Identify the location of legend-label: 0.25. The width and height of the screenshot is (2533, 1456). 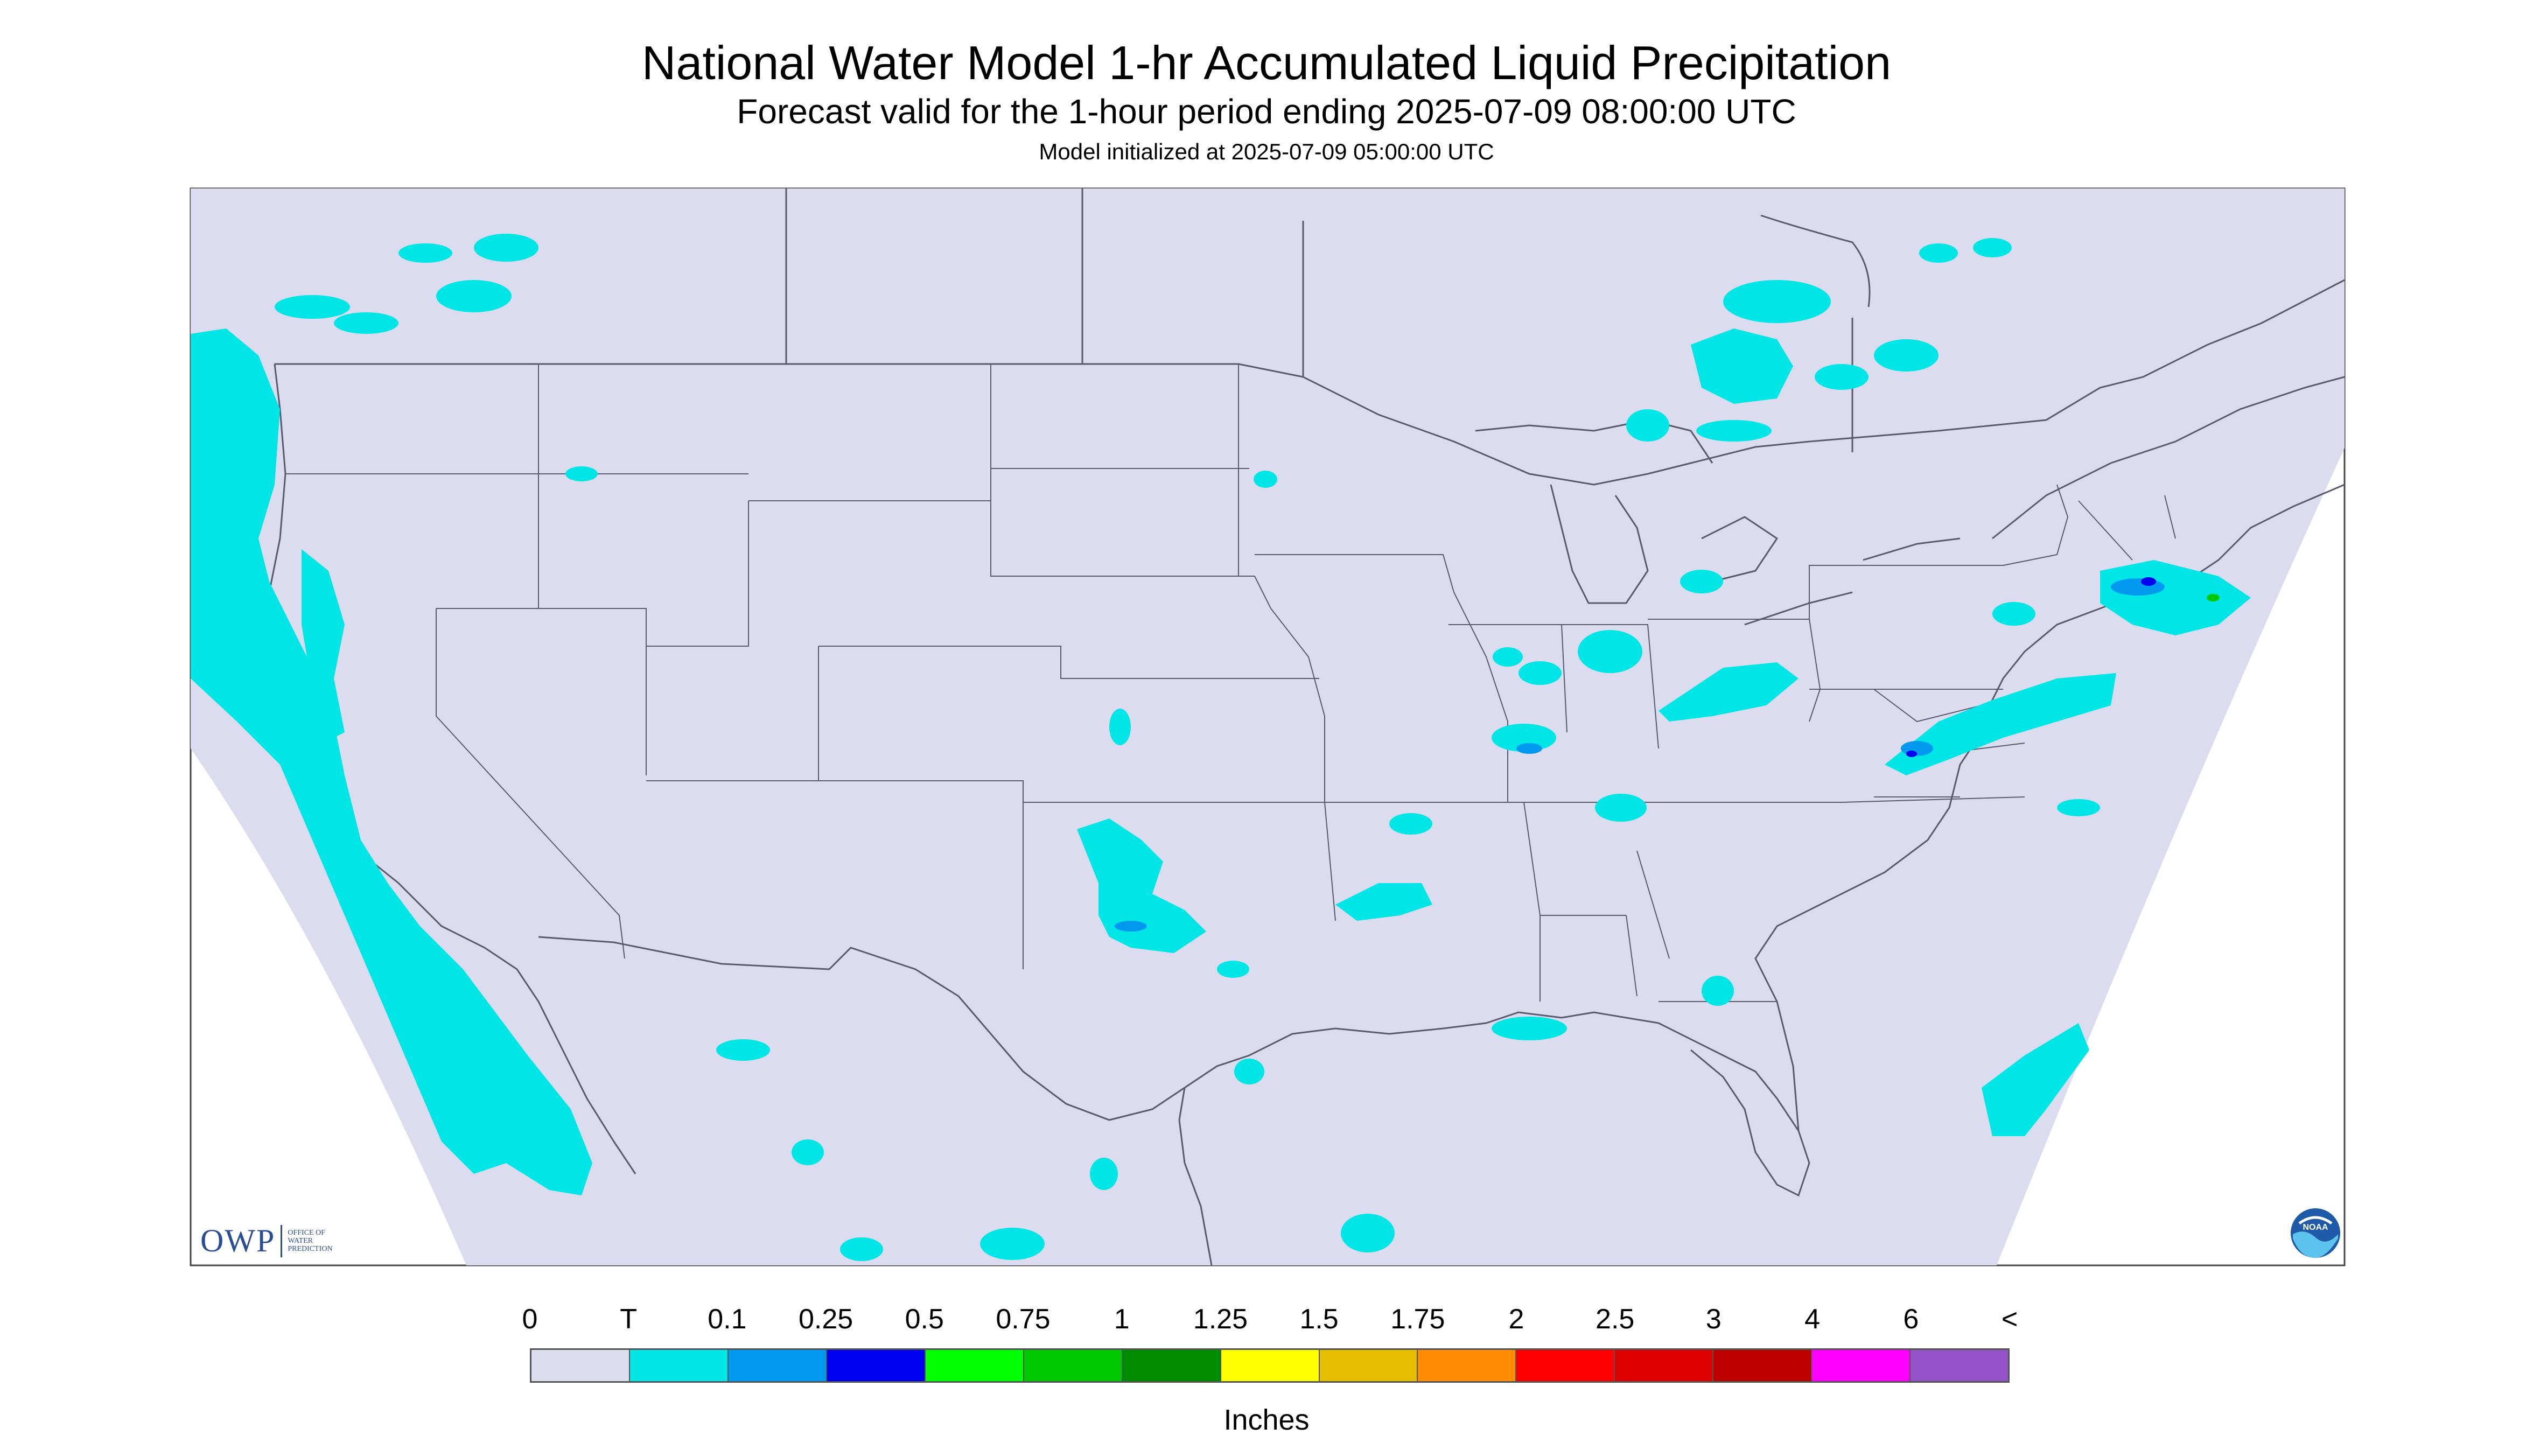
(826, 1319).